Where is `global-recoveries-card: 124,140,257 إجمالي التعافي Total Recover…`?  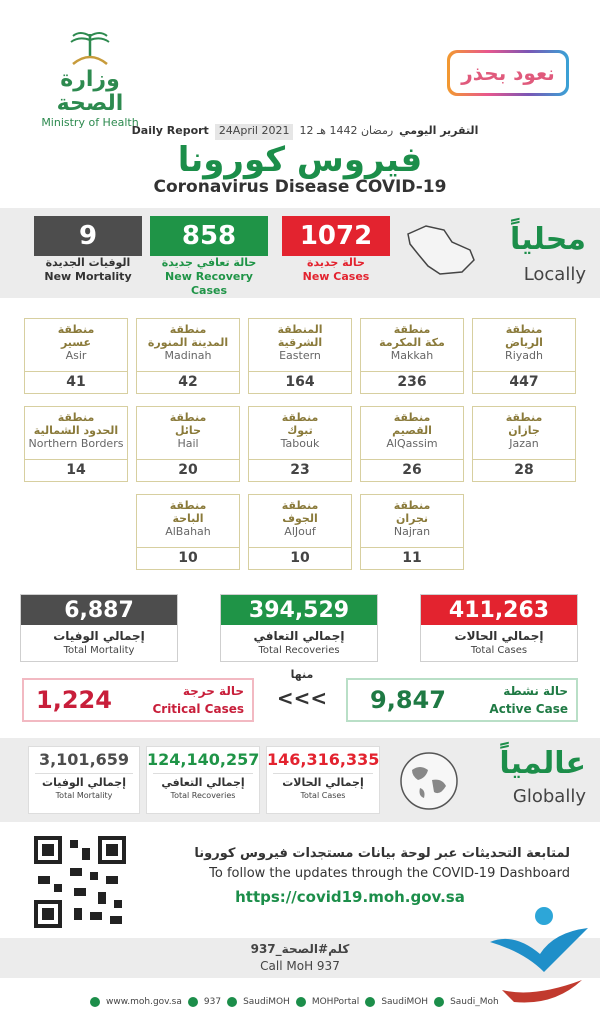 global-recoveries-card: 124,140,257 إجمالي التعافي Total Recover… is located at coordinates (203, 780).